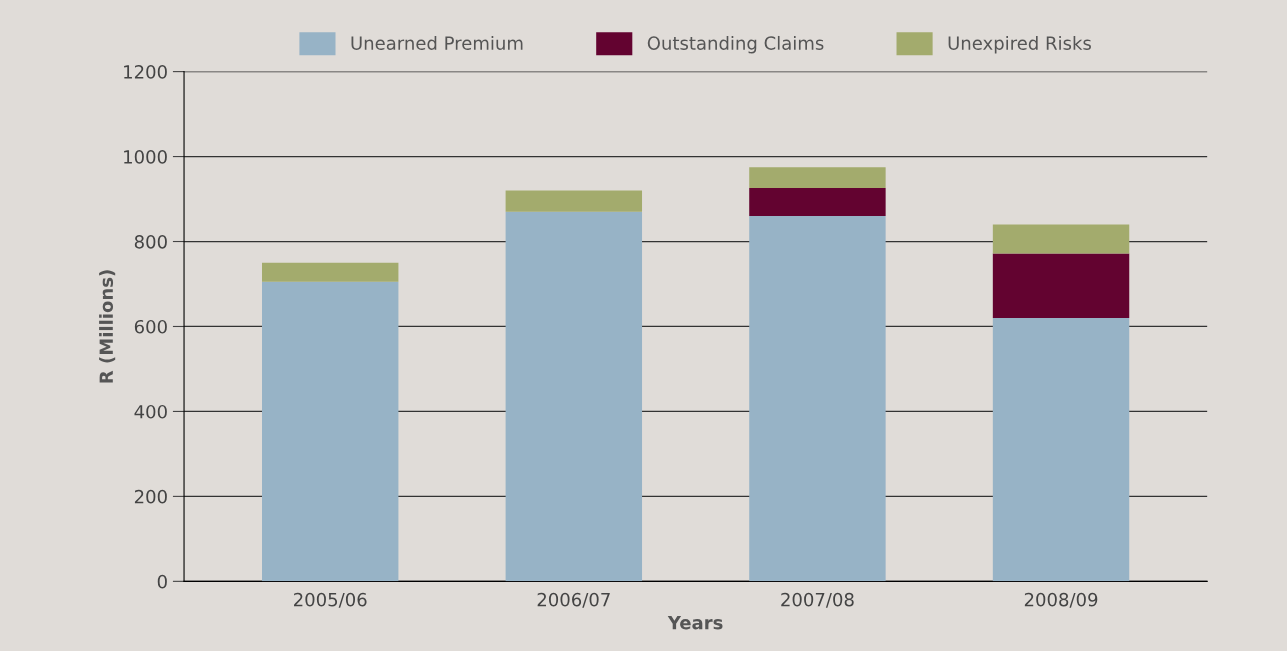  What do you see at coordinates (145, 72) in the screenshot?
I see `y-tick-label: 1200` at bounding box center [145, 72].